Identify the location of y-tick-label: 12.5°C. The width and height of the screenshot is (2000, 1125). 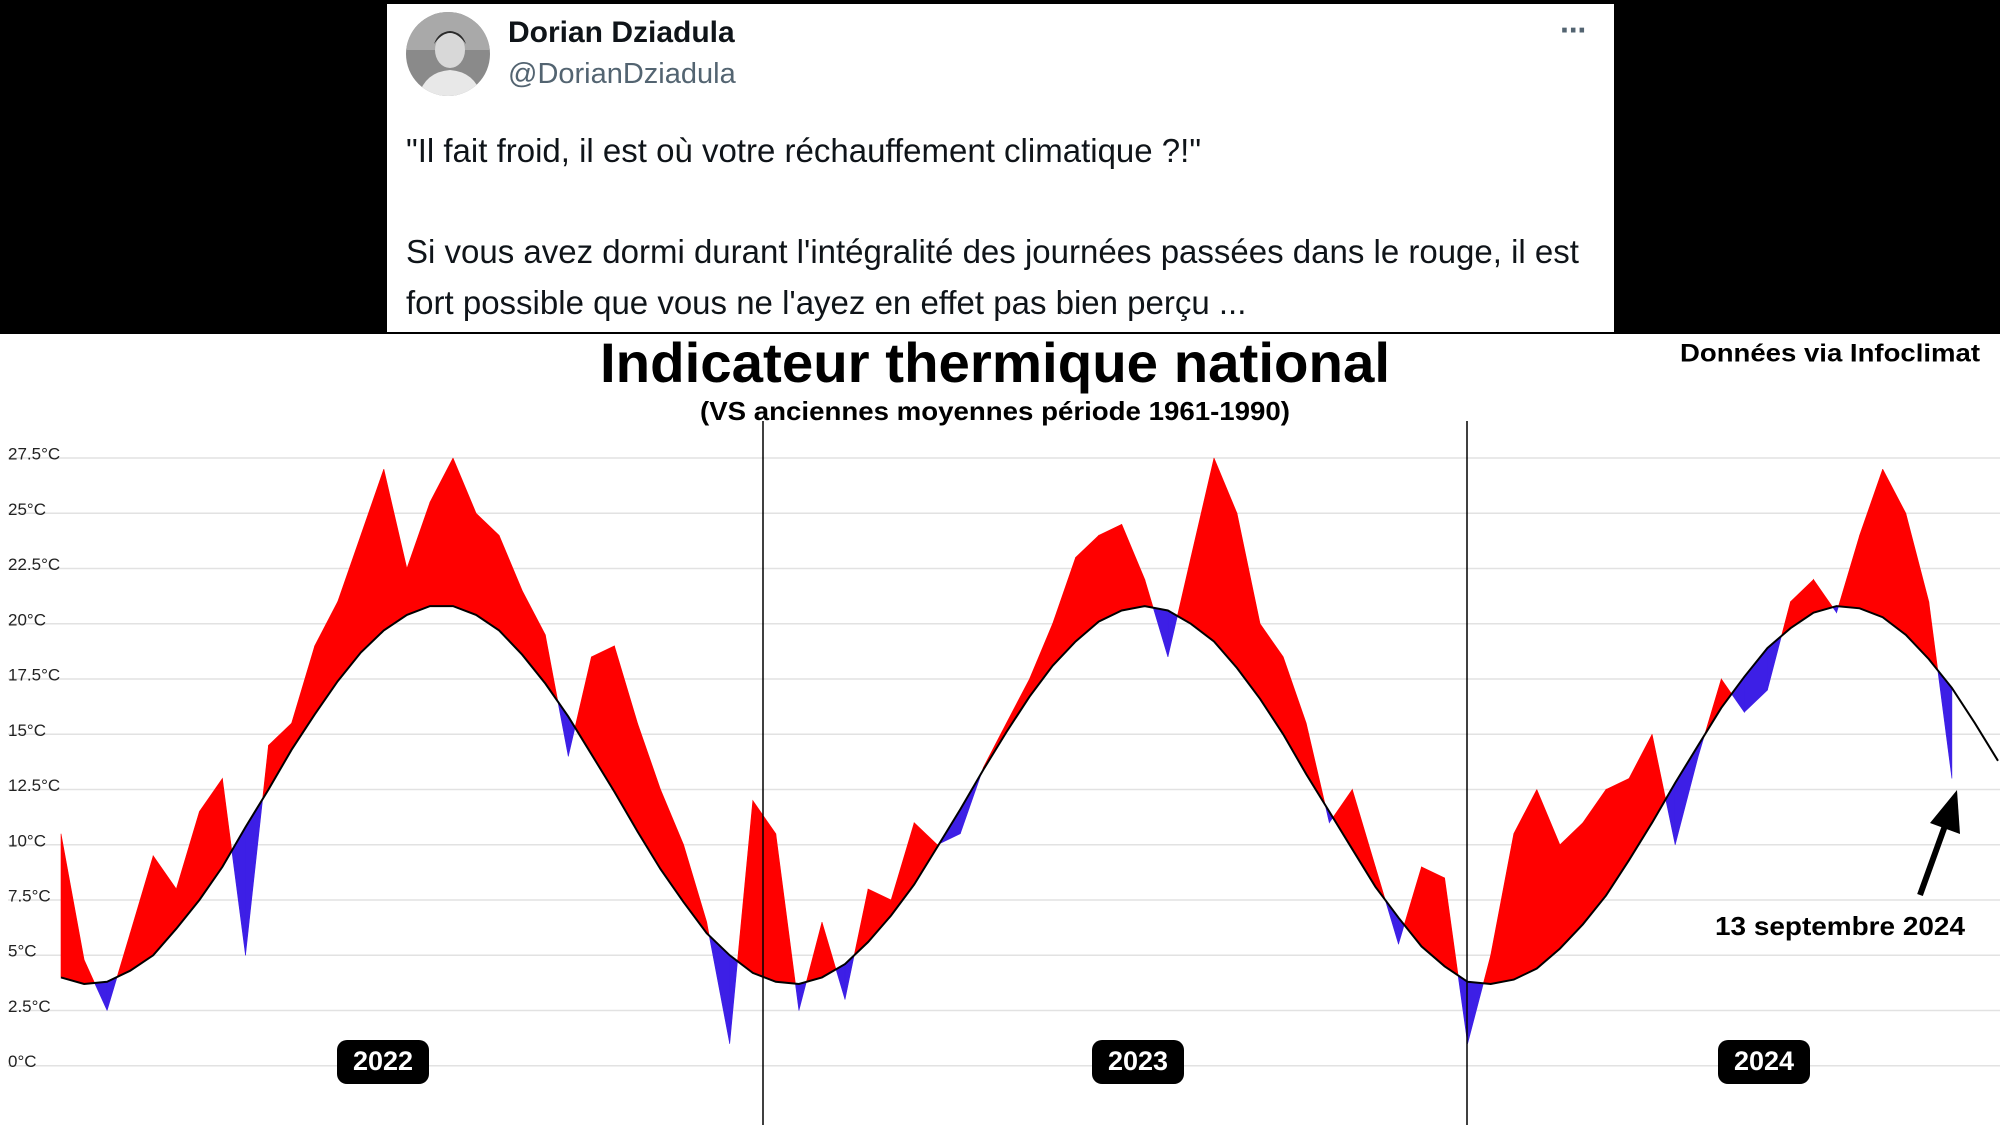
(34, 785).